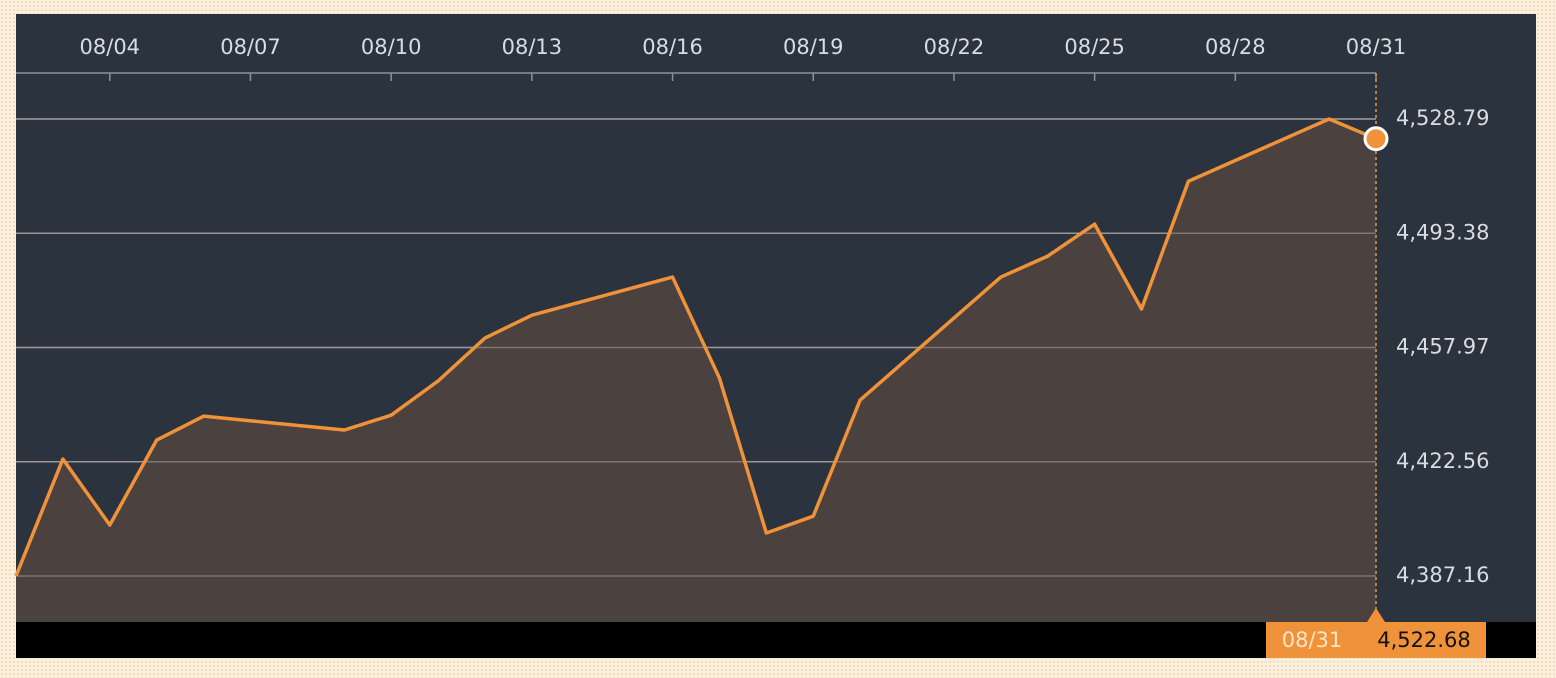  What do you see at coordinates (1312, 640) in the screenshot?
I see `tooltip-date: 08/31` at bounding box center [1312, 640].